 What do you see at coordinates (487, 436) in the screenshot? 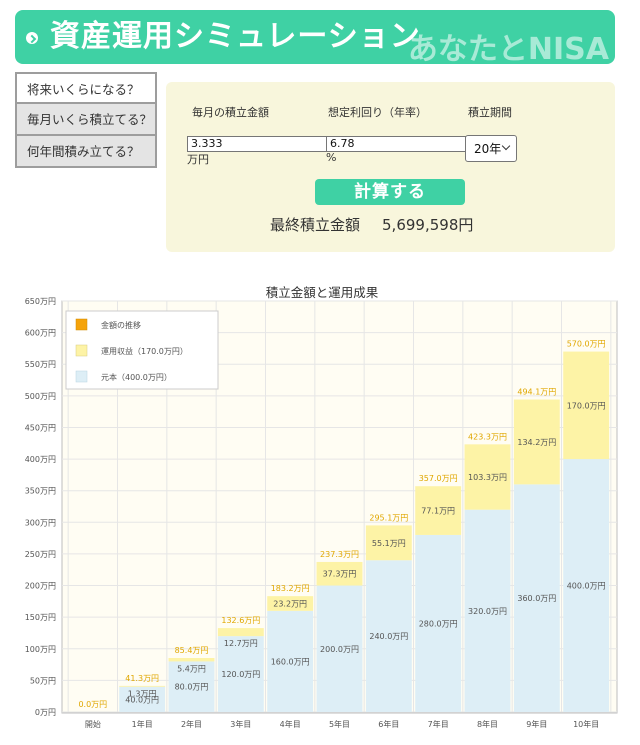
I see `total-value-label: 423.3万円` at bounding box center [487, 436].